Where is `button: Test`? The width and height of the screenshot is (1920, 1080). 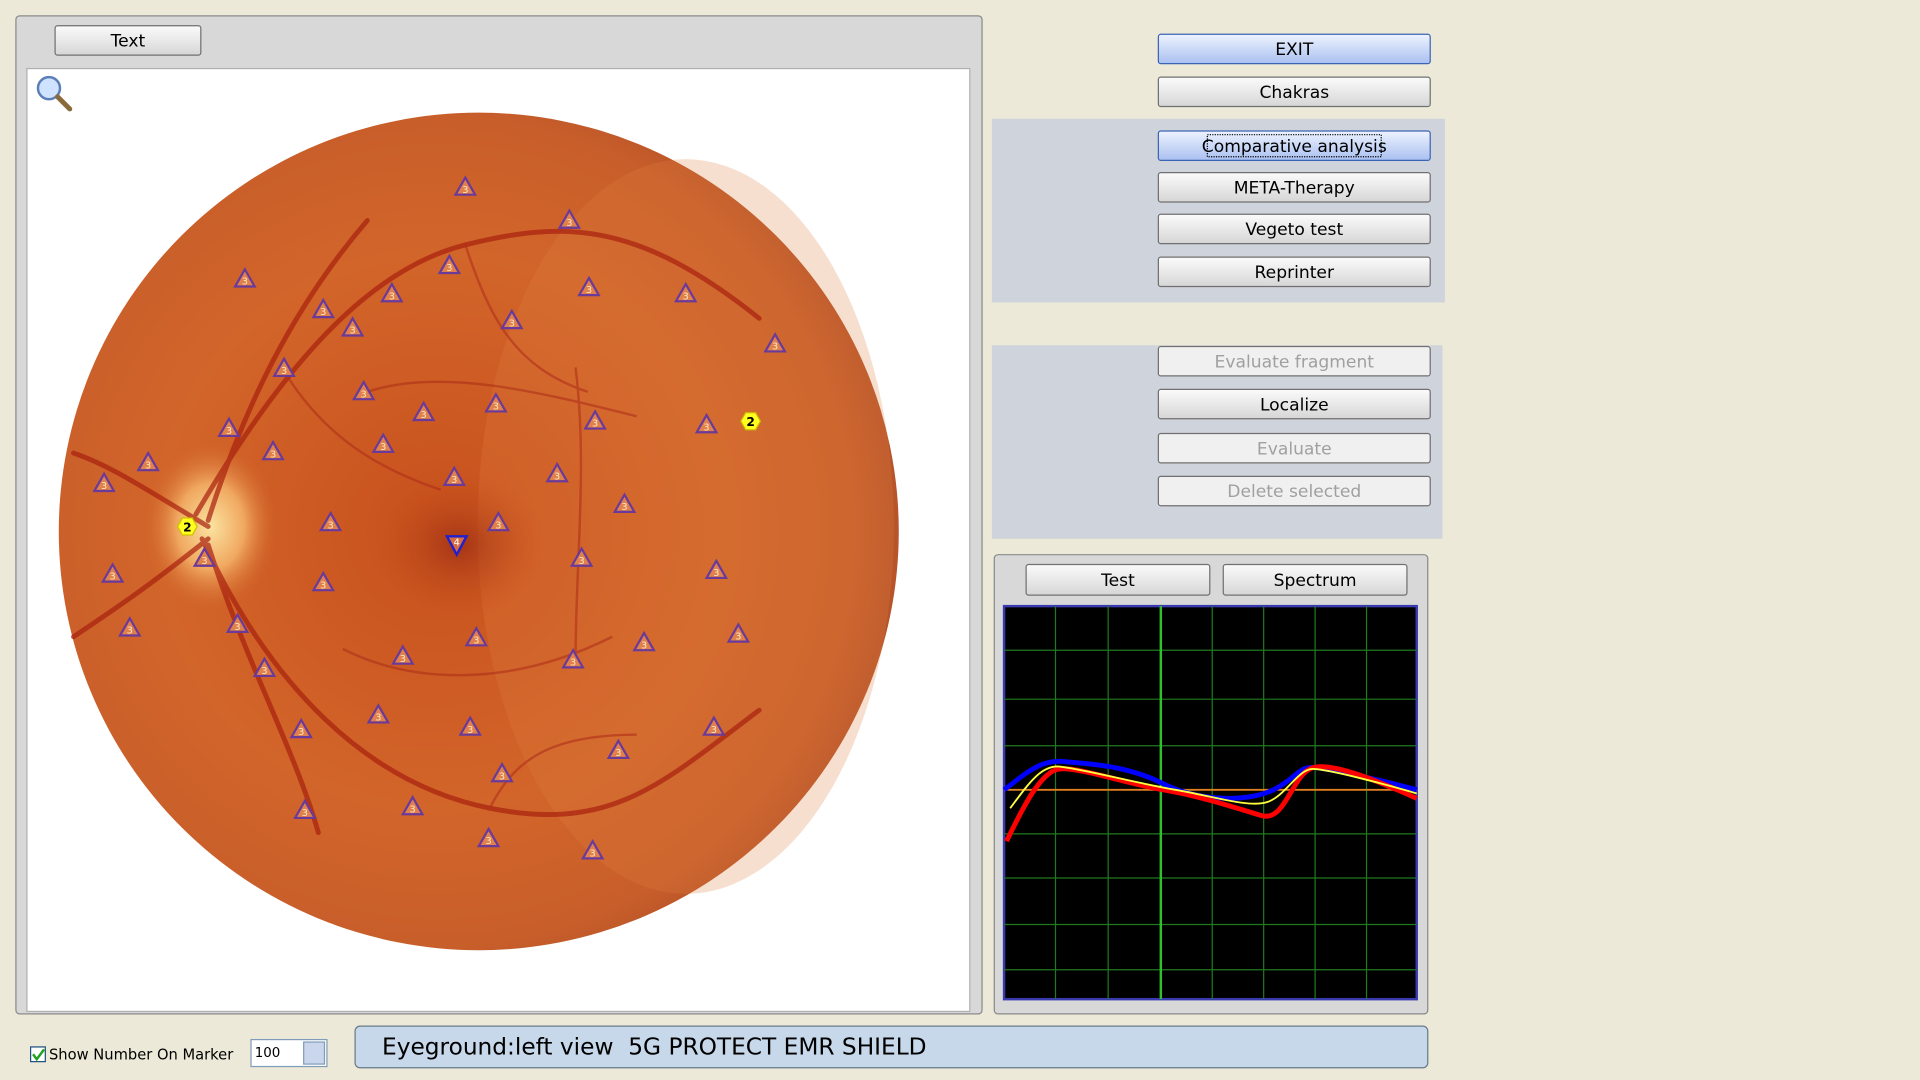
button: Test is located at coordinates (1118, 579).